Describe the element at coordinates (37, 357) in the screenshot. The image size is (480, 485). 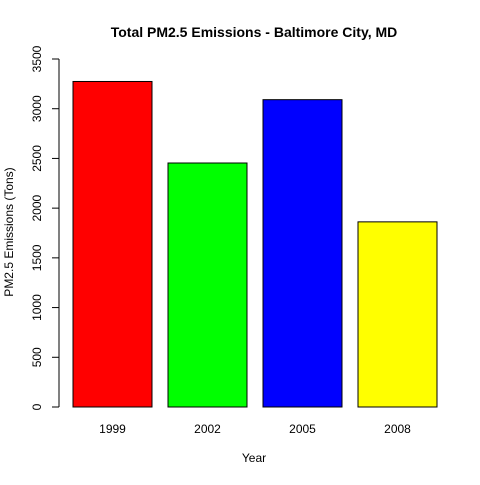
I see `y-tick-label-500: 500` at that location.